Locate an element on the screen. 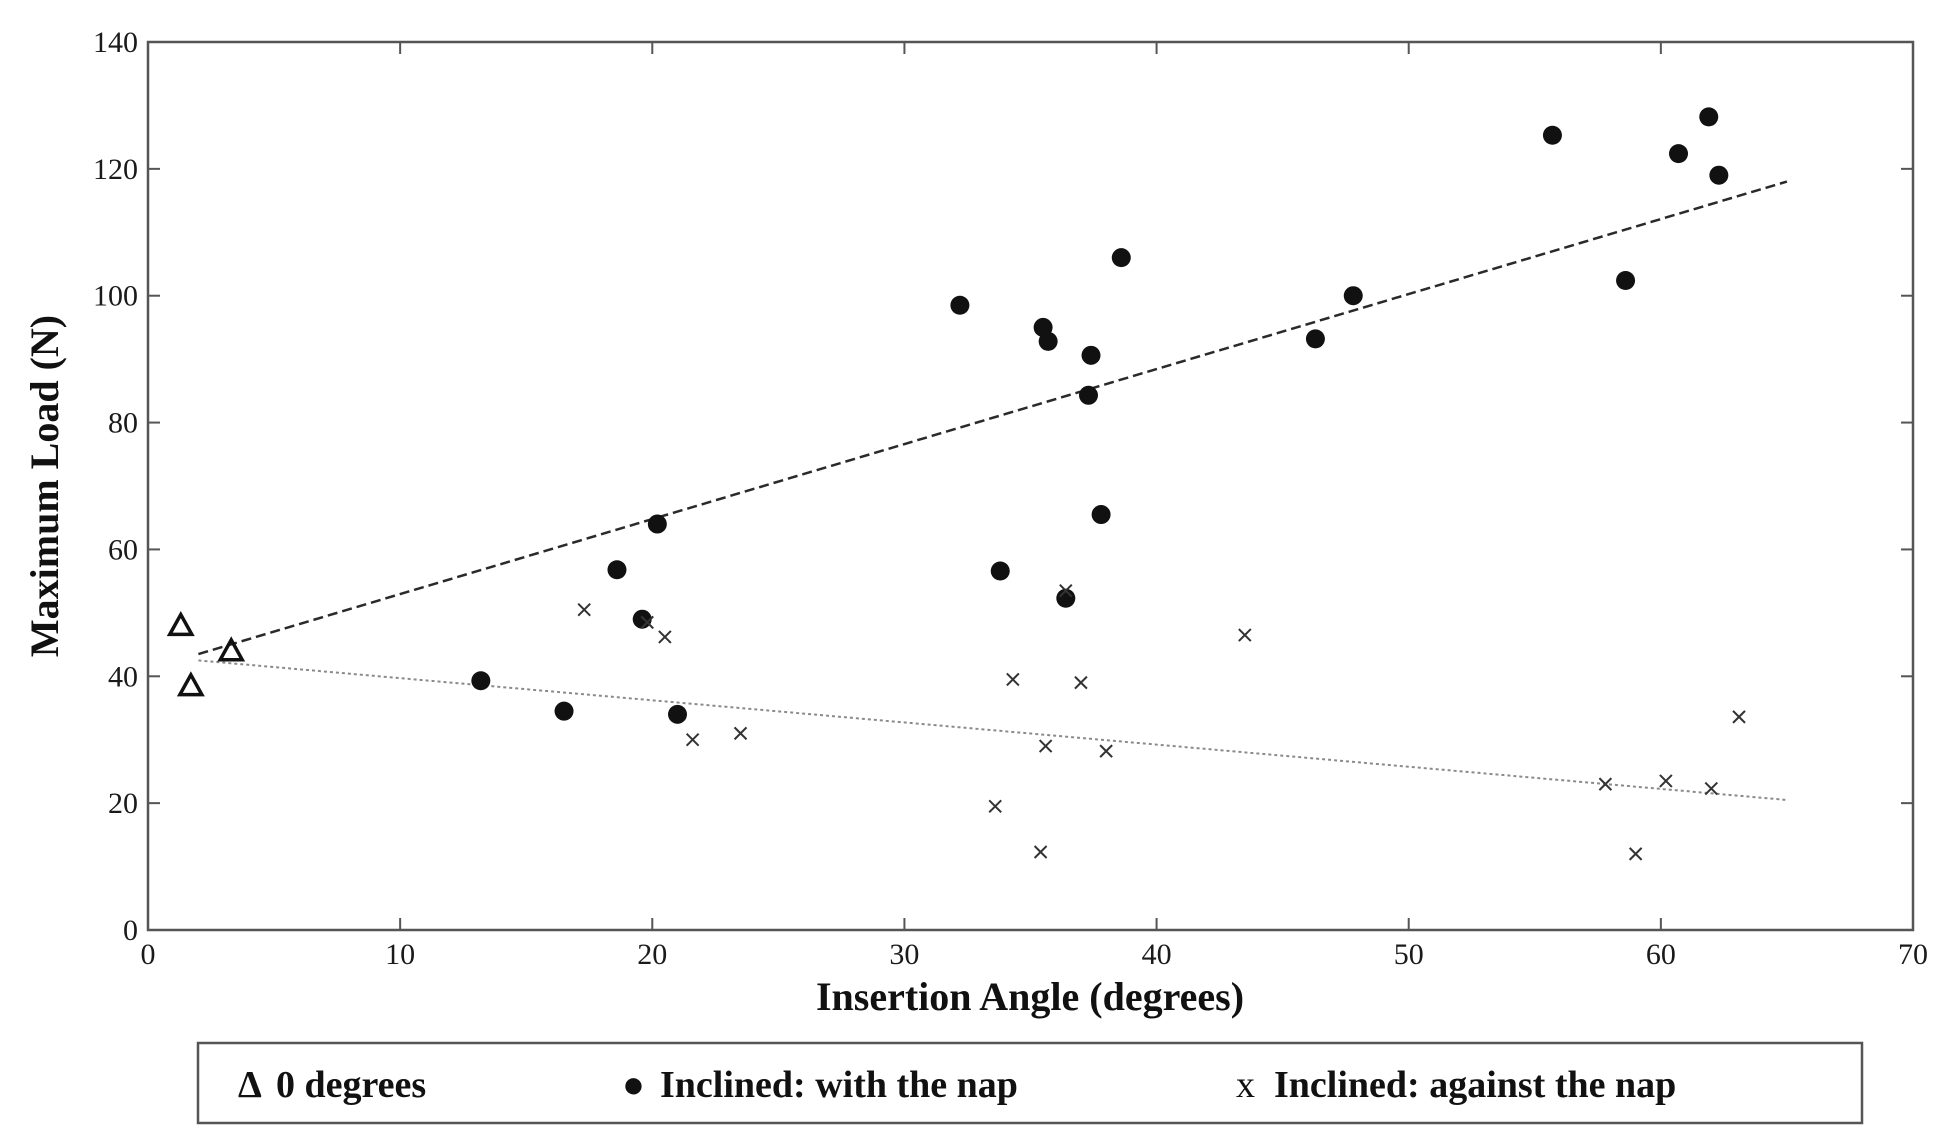 This screenshot has width=1953, height=1141. x-tick-label: 0 is located at coordinates (148, 954).